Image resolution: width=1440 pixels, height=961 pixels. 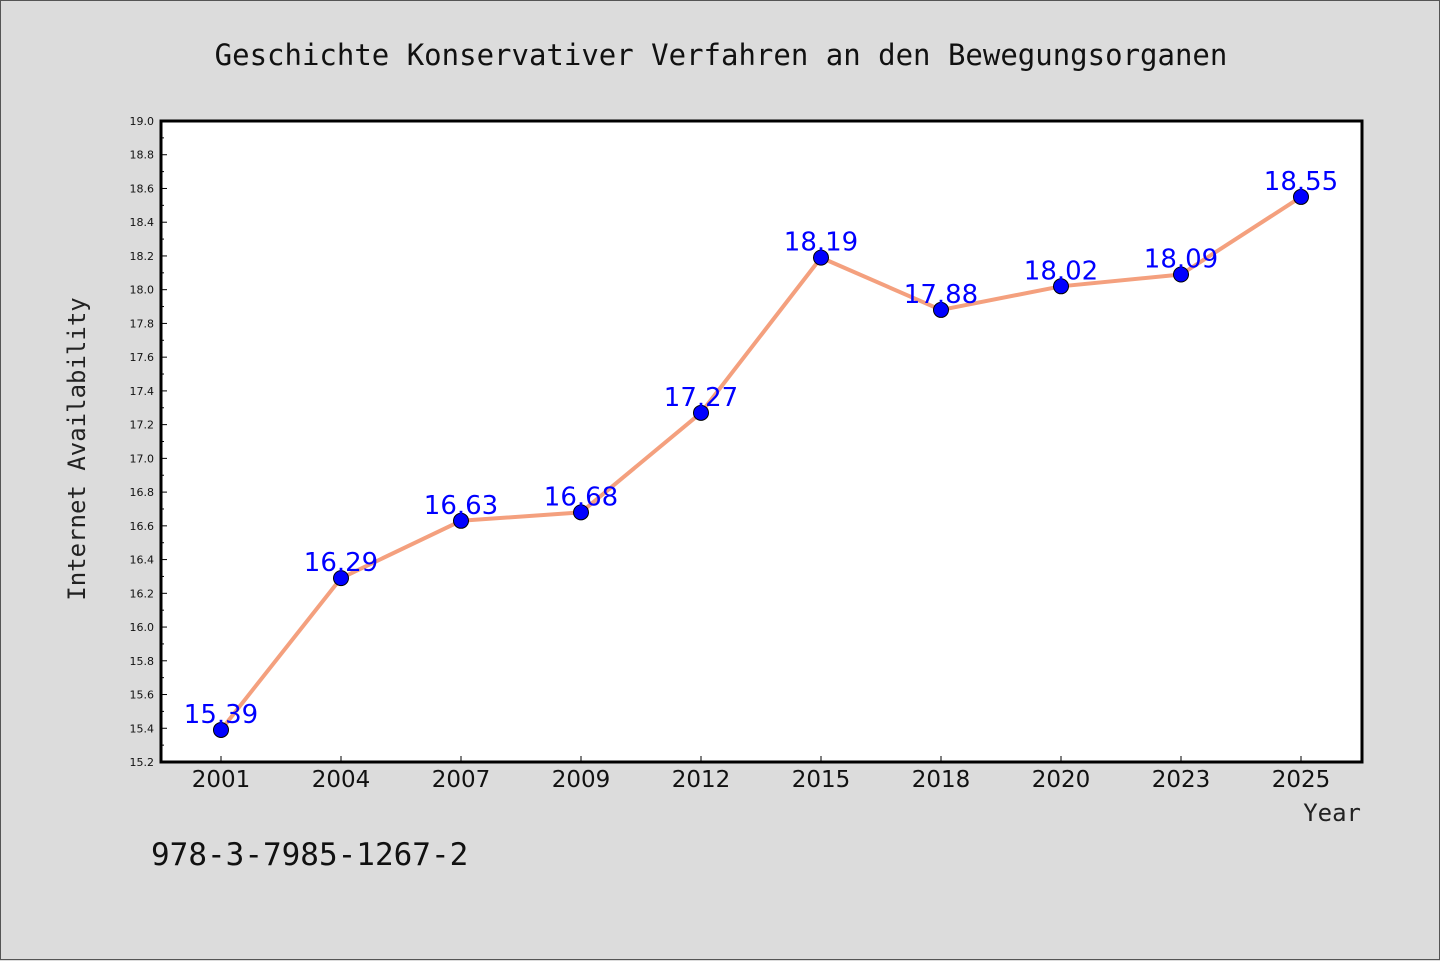 I want to click on data-point-label: 18.19, so click(x=821, y=243).